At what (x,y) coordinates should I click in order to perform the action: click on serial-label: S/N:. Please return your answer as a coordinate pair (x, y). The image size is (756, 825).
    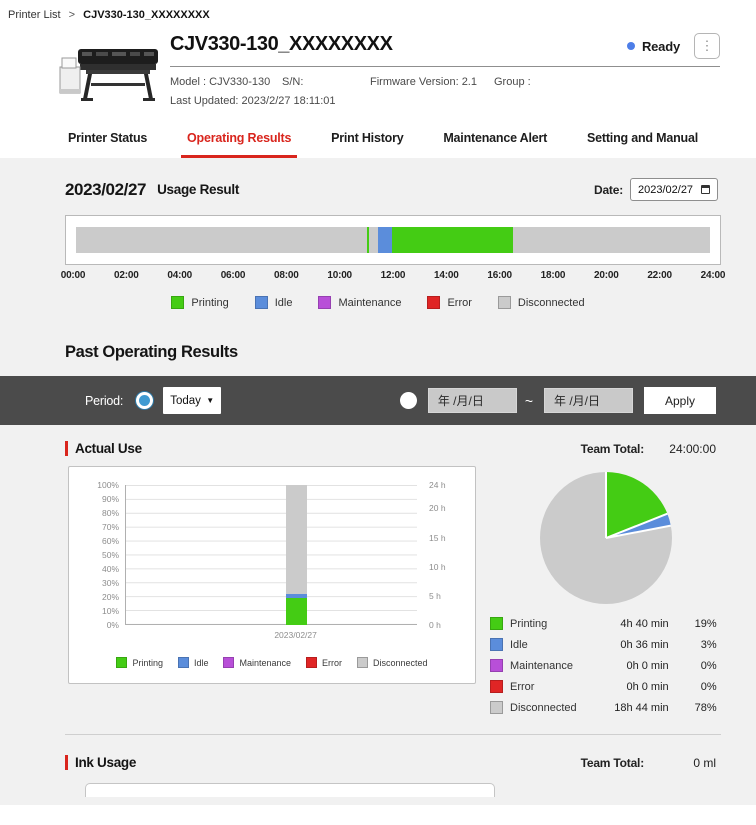
    Looking at the image, I should click on (293, 82).